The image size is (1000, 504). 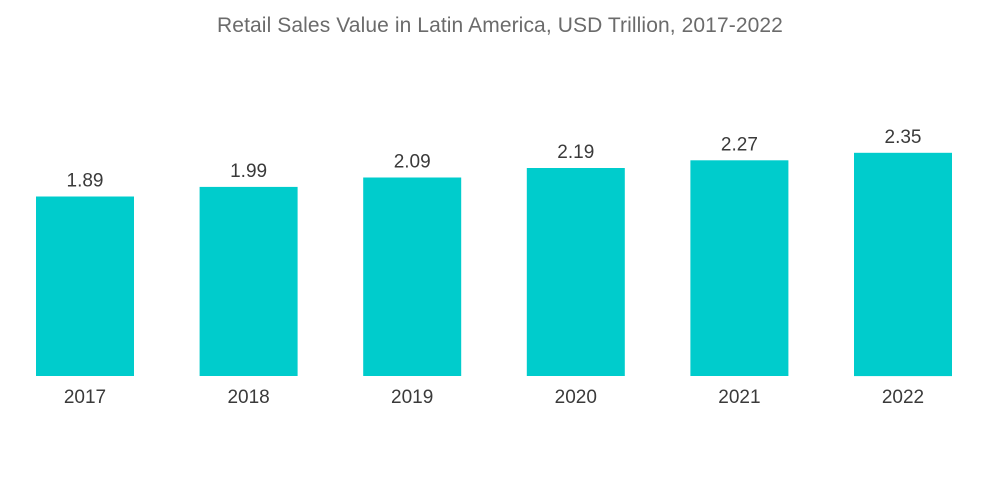 I want to click on x-tick-label-2021: 2021, so click(x=739, y=397).